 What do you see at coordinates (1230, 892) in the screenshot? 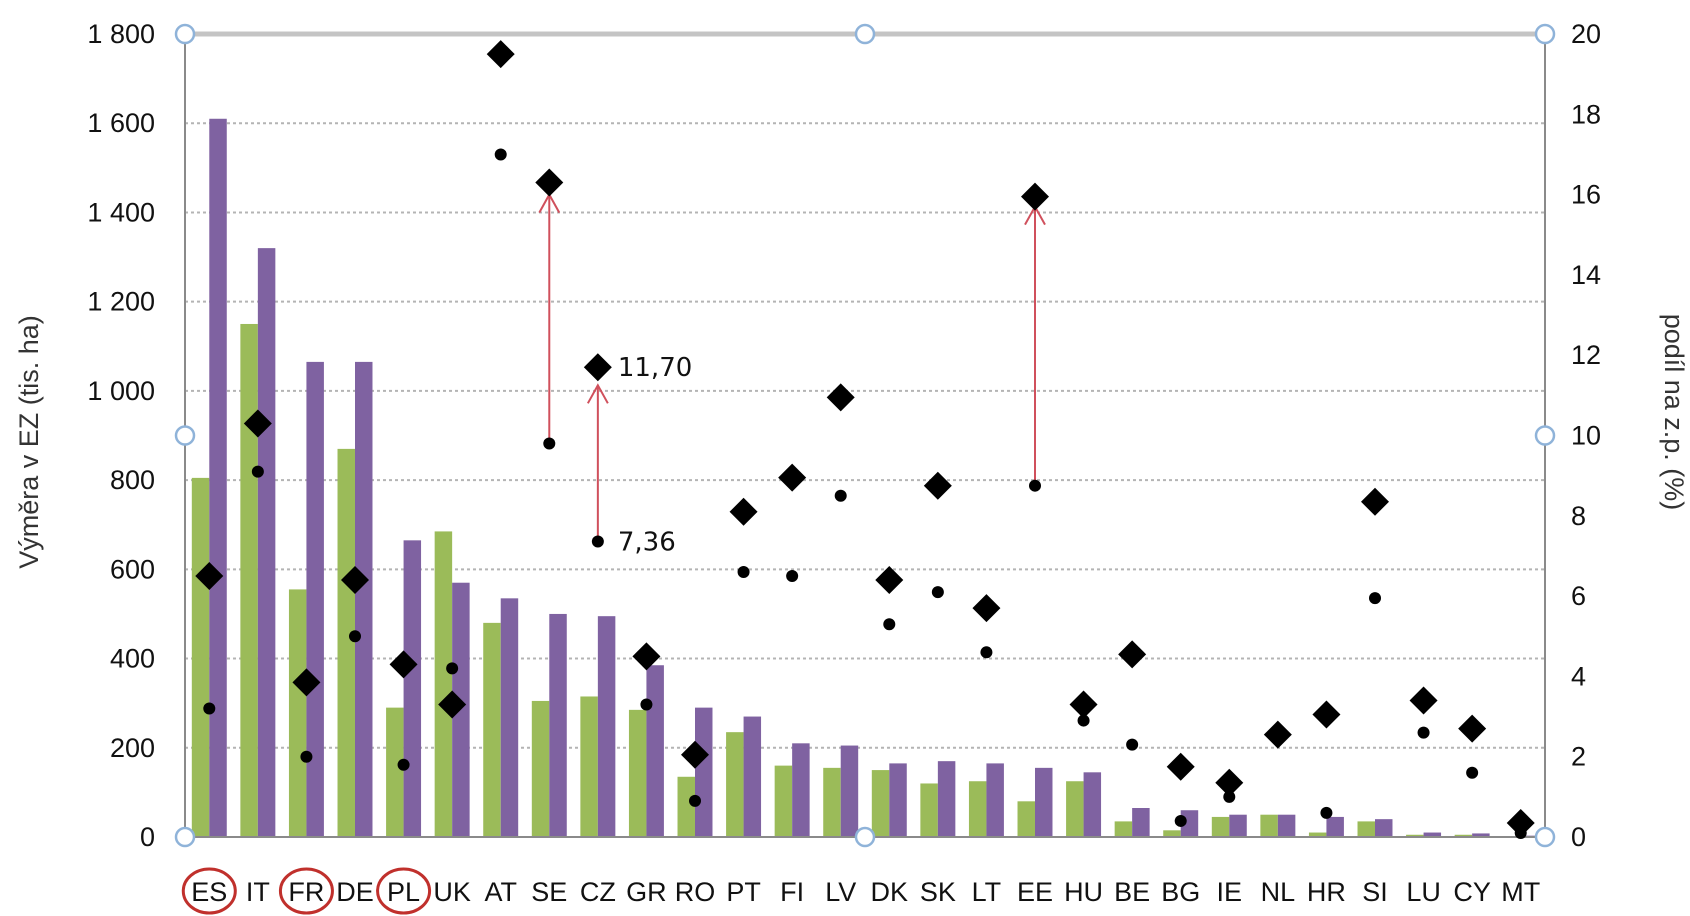
I see `category-label: IE` at bounding box center [1230, 892].